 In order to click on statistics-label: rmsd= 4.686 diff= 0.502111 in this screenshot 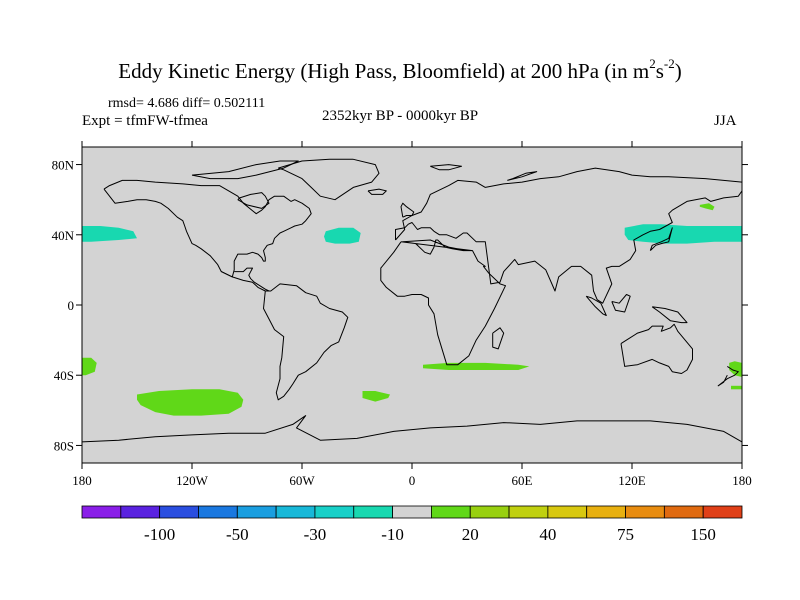, I will do `click(187, 103)`.